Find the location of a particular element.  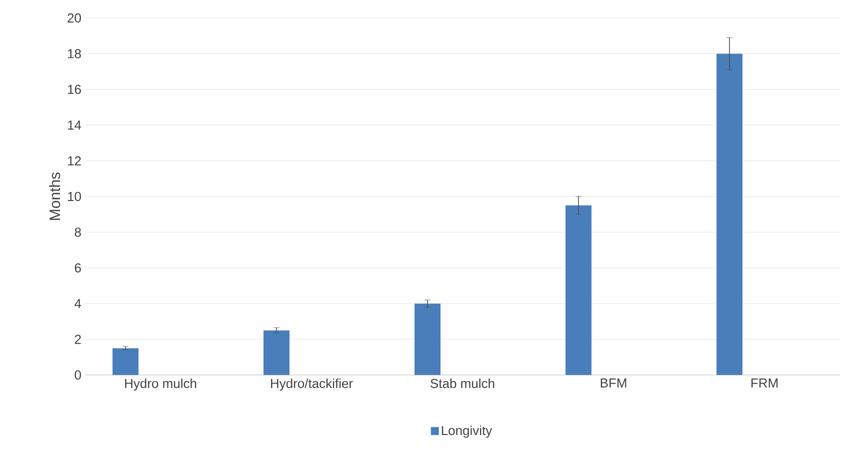

y-tick-label: 18 is located at coordinates (74, 53).